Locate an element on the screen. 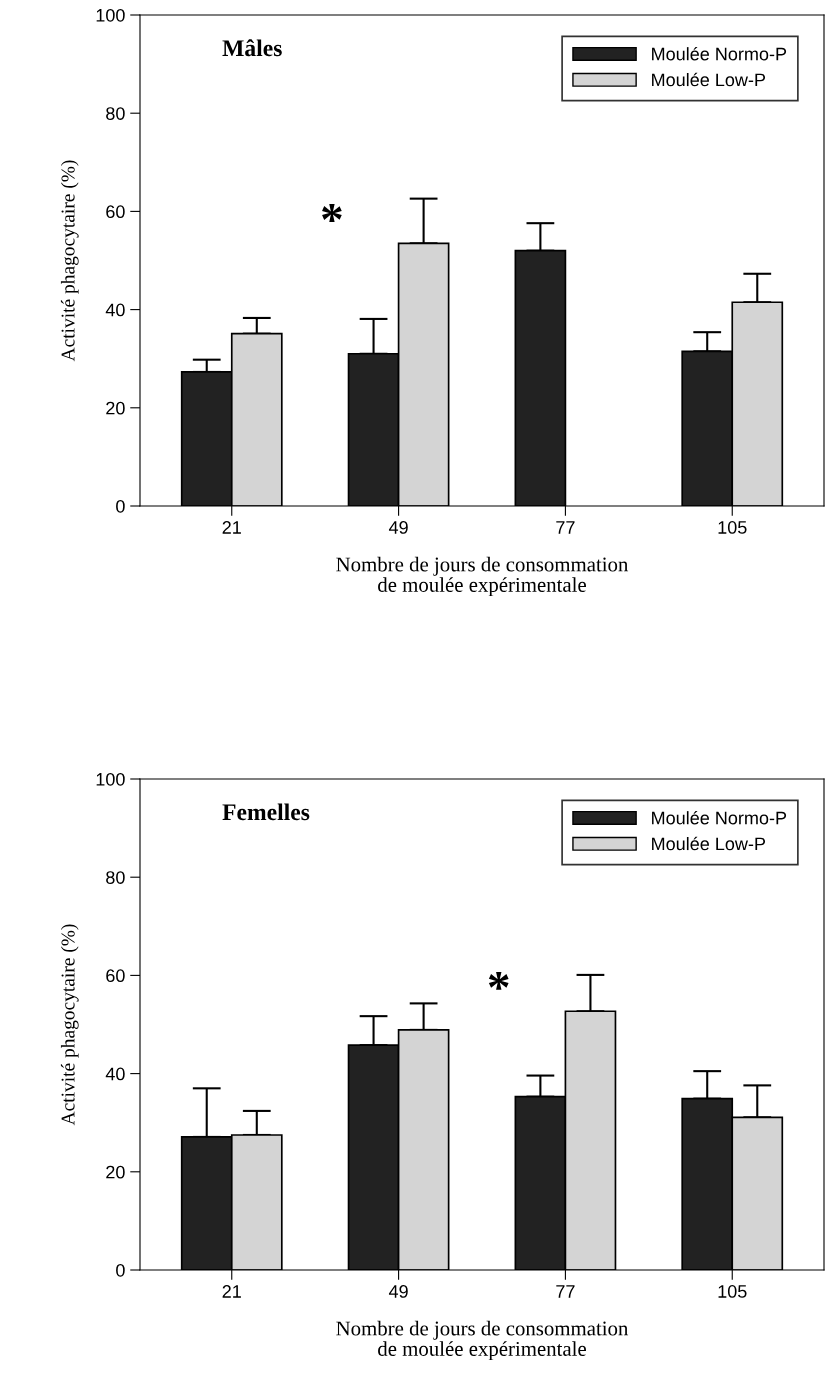  text: Mâles is located at coordinates (252, 48).